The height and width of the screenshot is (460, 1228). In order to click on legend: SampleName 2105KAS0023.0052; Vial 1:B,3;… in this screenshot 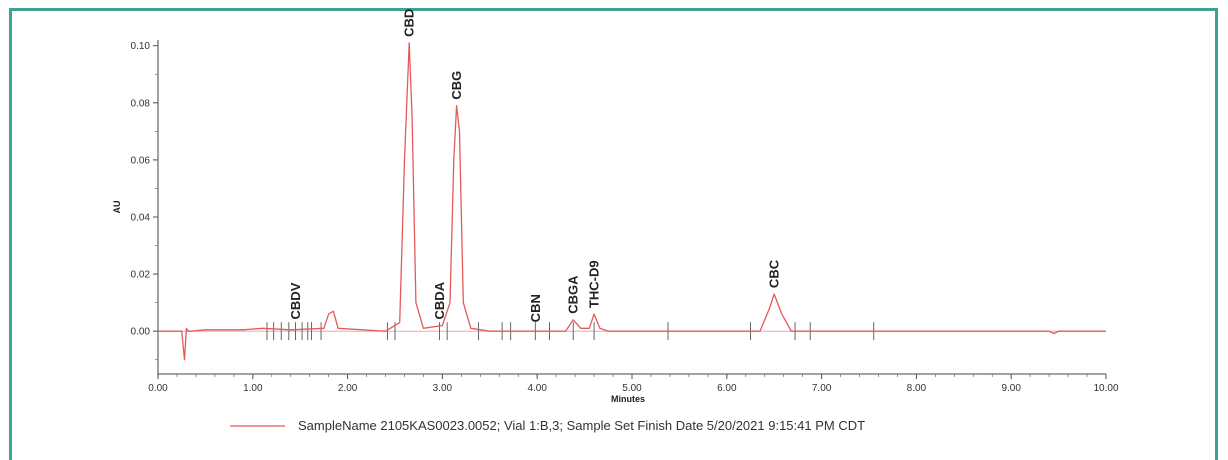, I will do `click(547, 425)`.